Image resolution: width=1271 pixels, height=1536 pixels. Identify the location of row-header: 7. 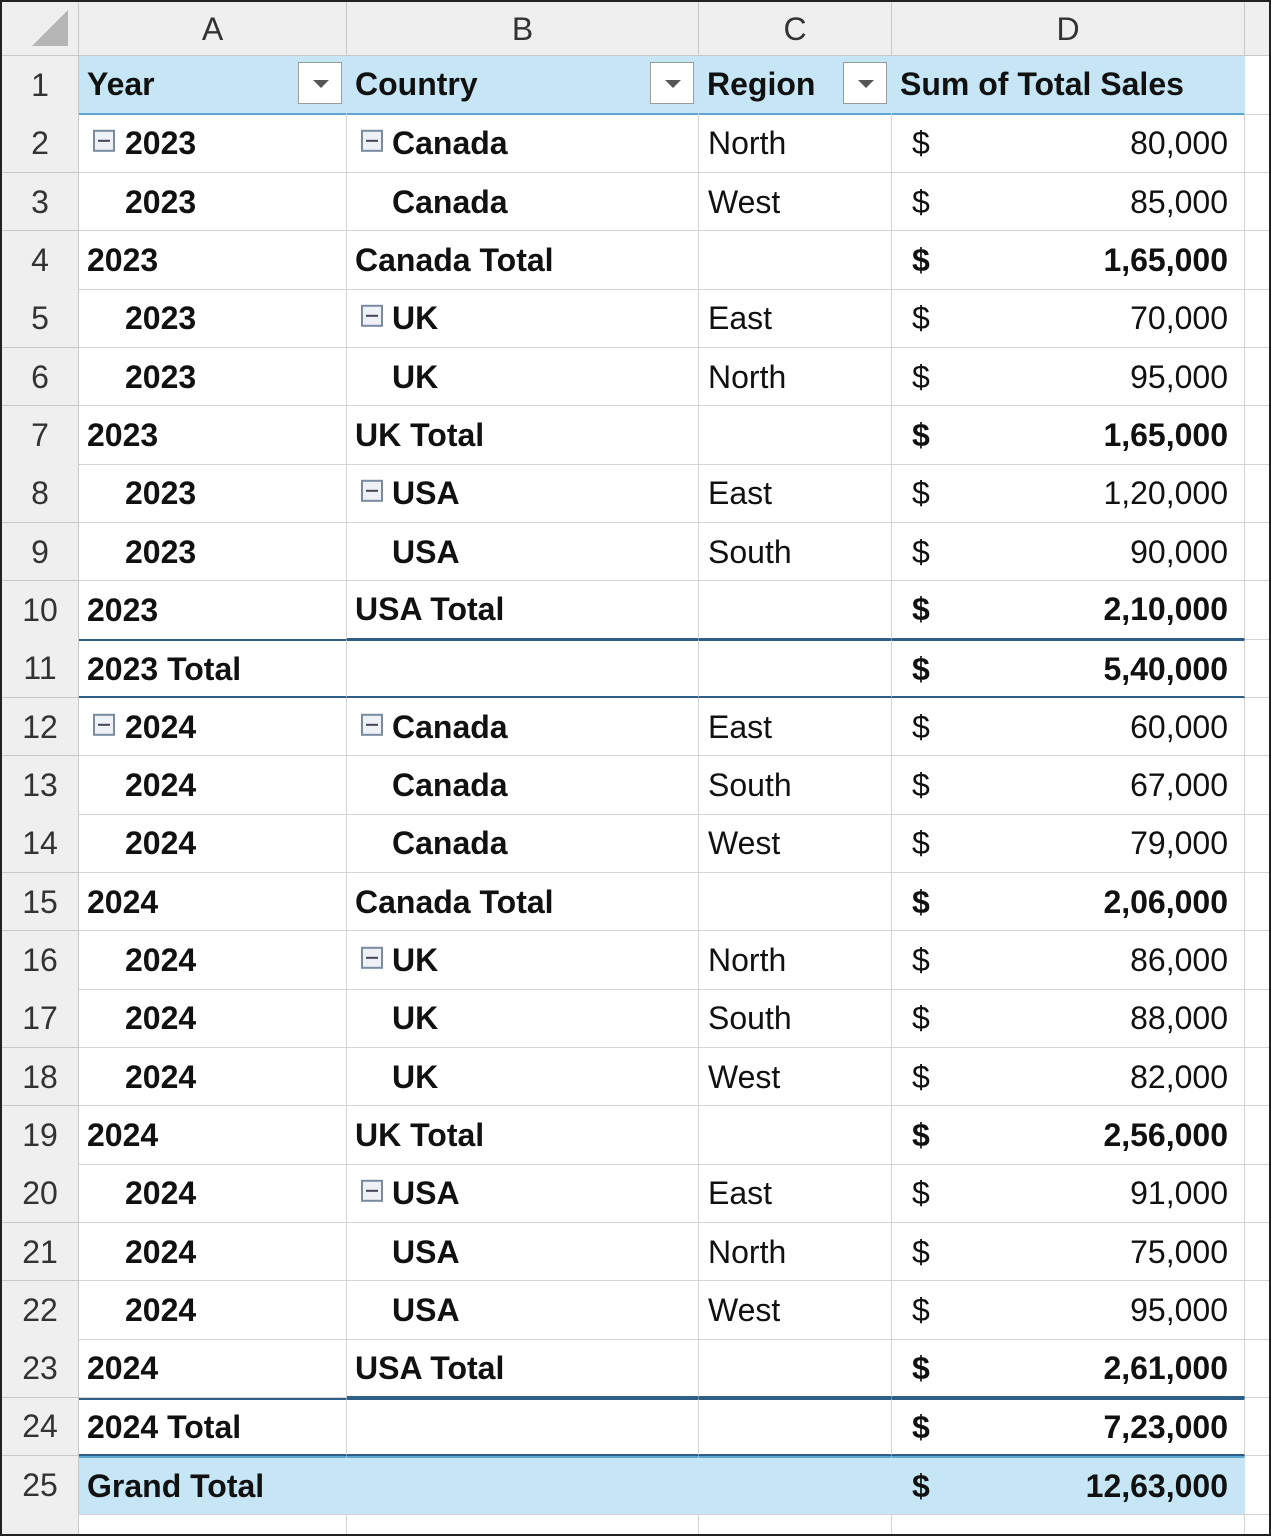
(40, 435).